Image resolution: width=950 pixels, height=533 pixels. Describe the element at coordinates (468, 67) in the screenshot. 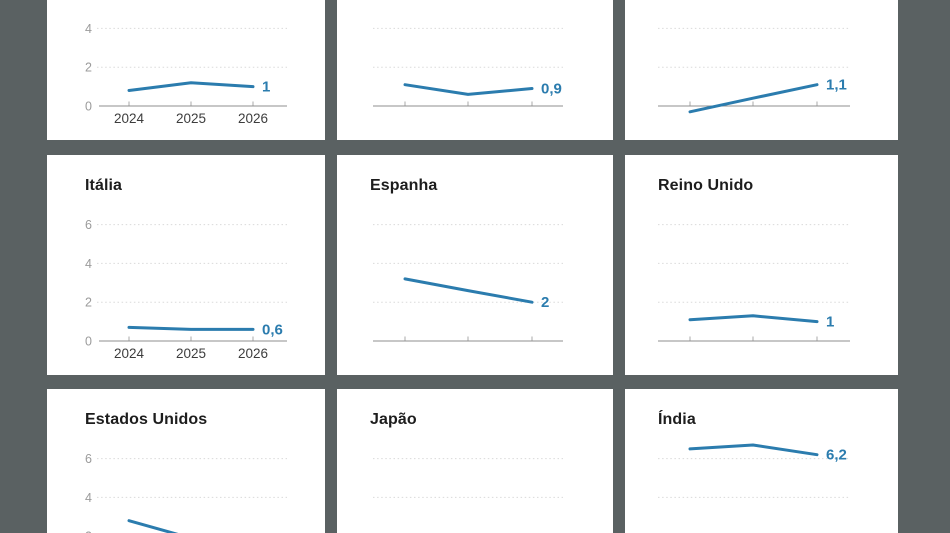

I see `line-chart: 0,9` at that location.